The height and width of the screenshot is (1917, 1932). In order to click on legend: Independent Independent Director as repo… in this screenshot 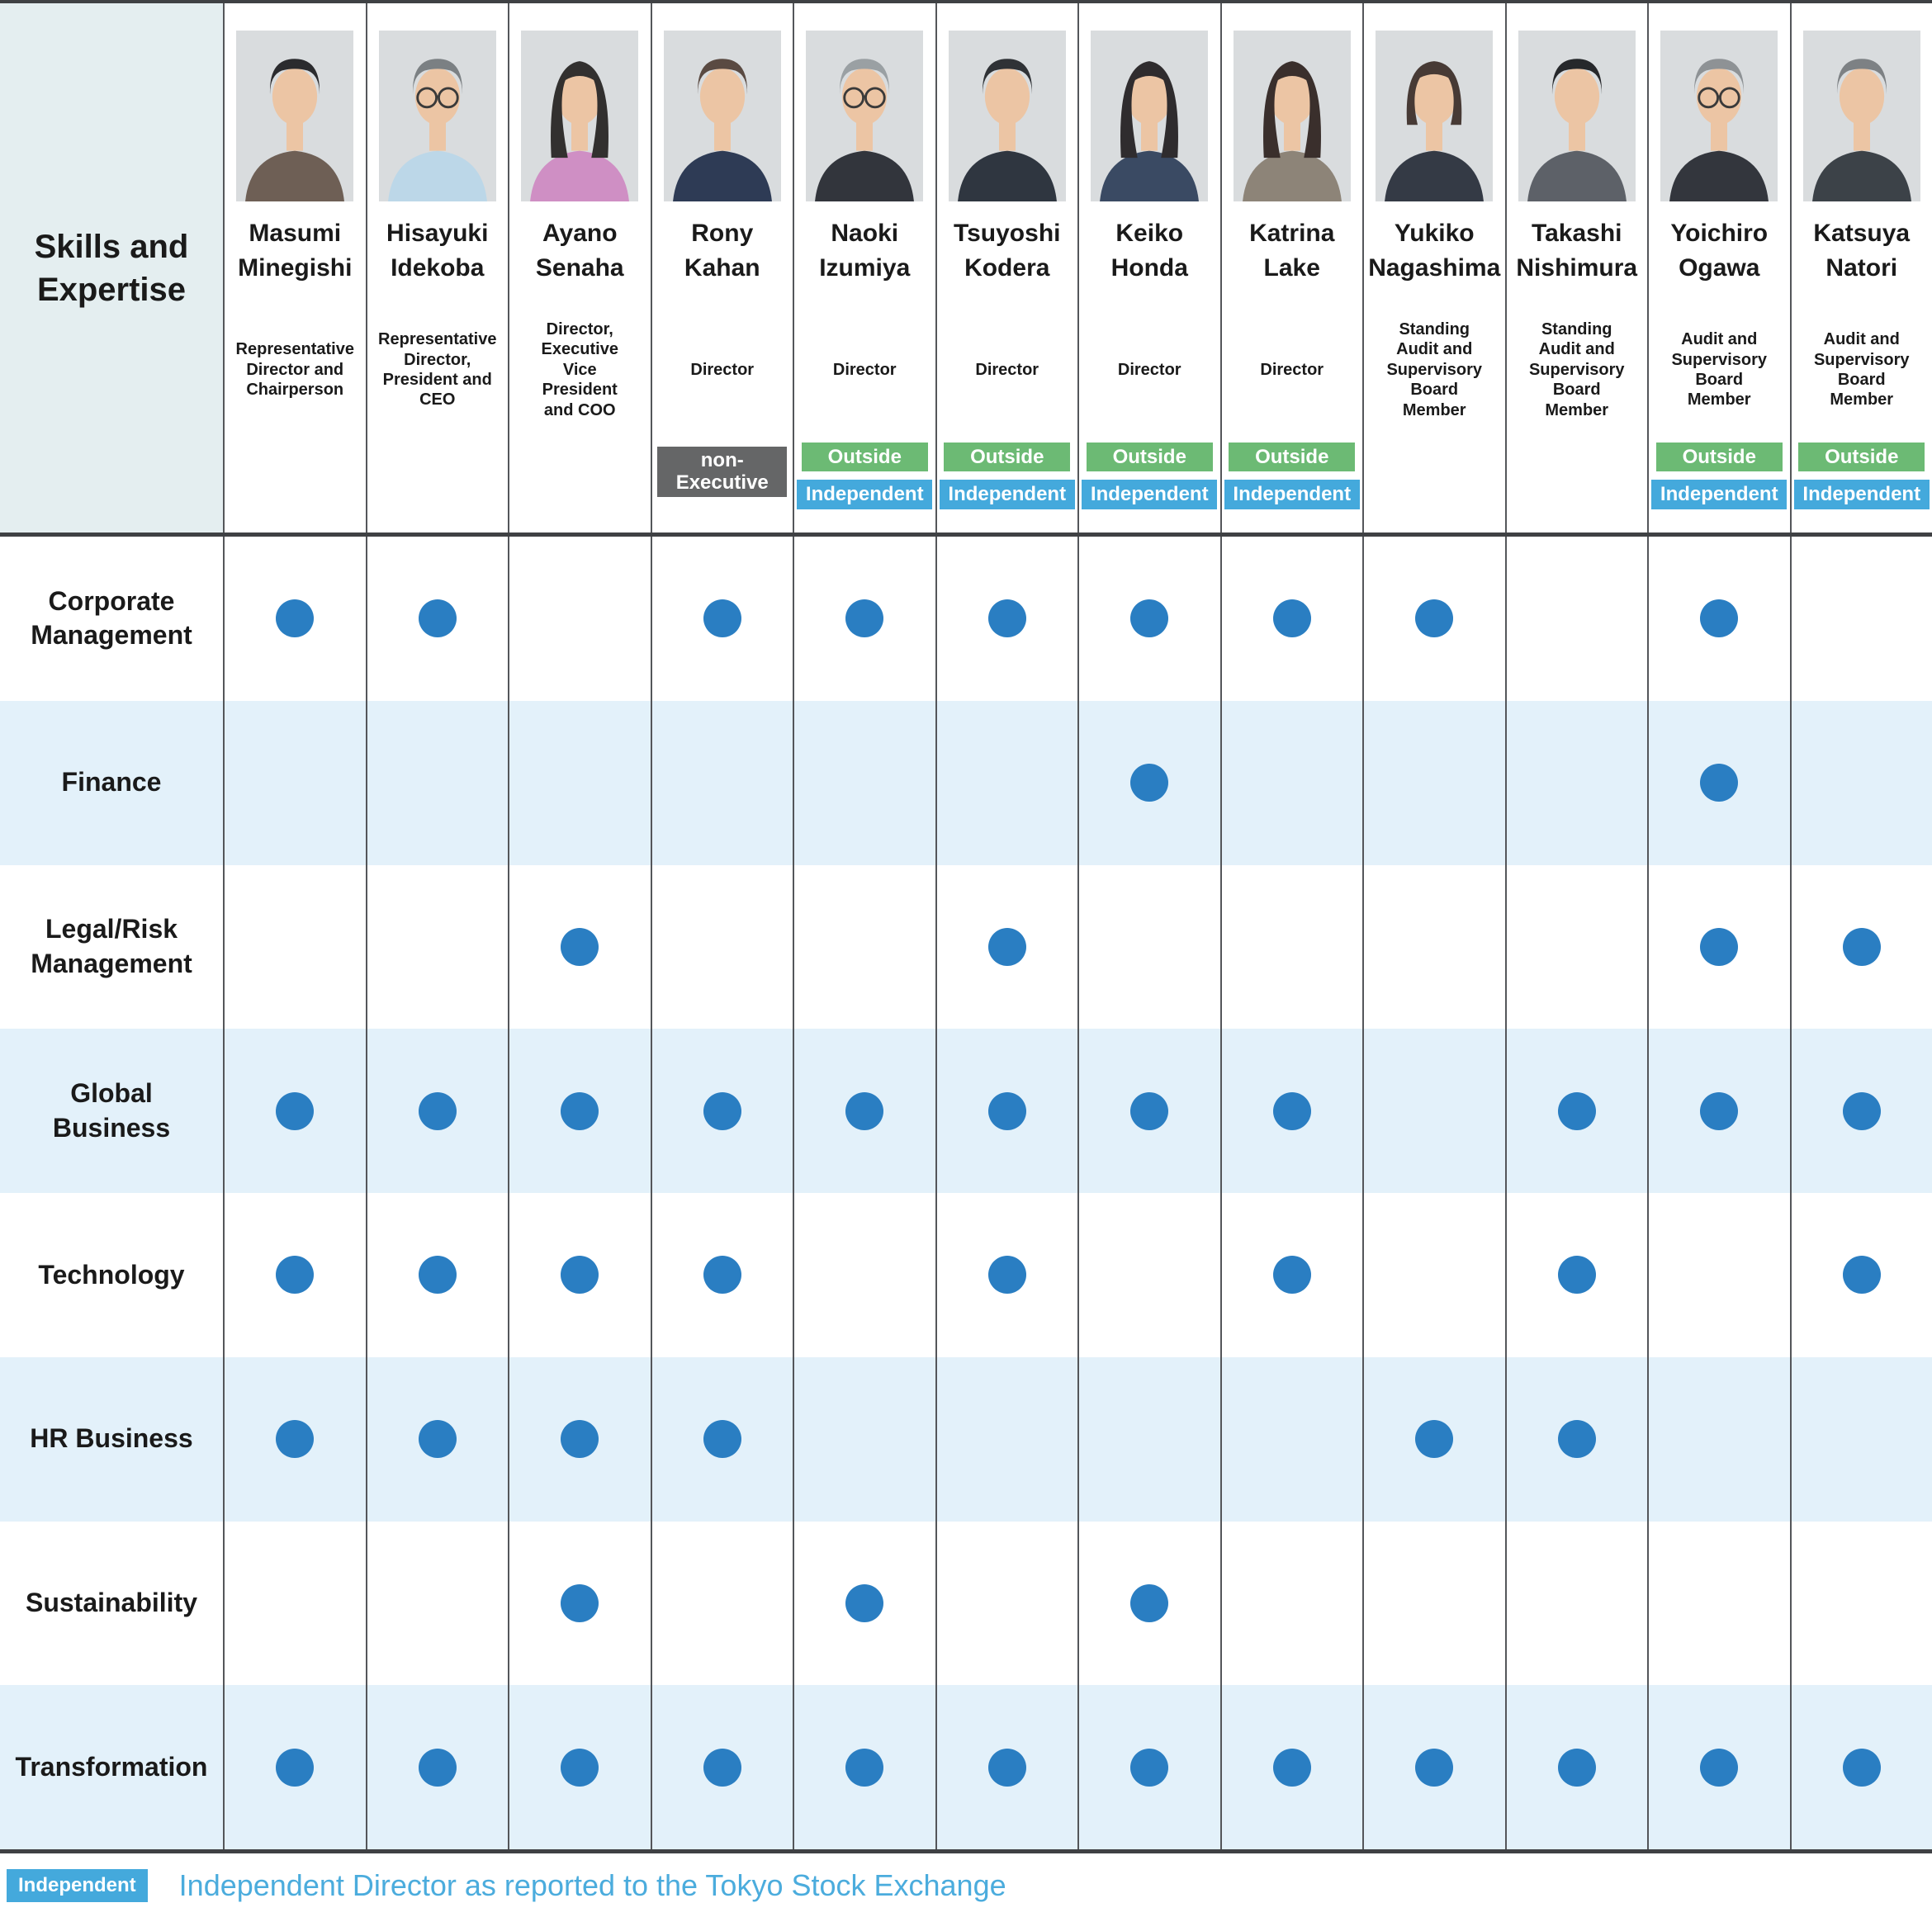, I will do `click(506, 1885)`.